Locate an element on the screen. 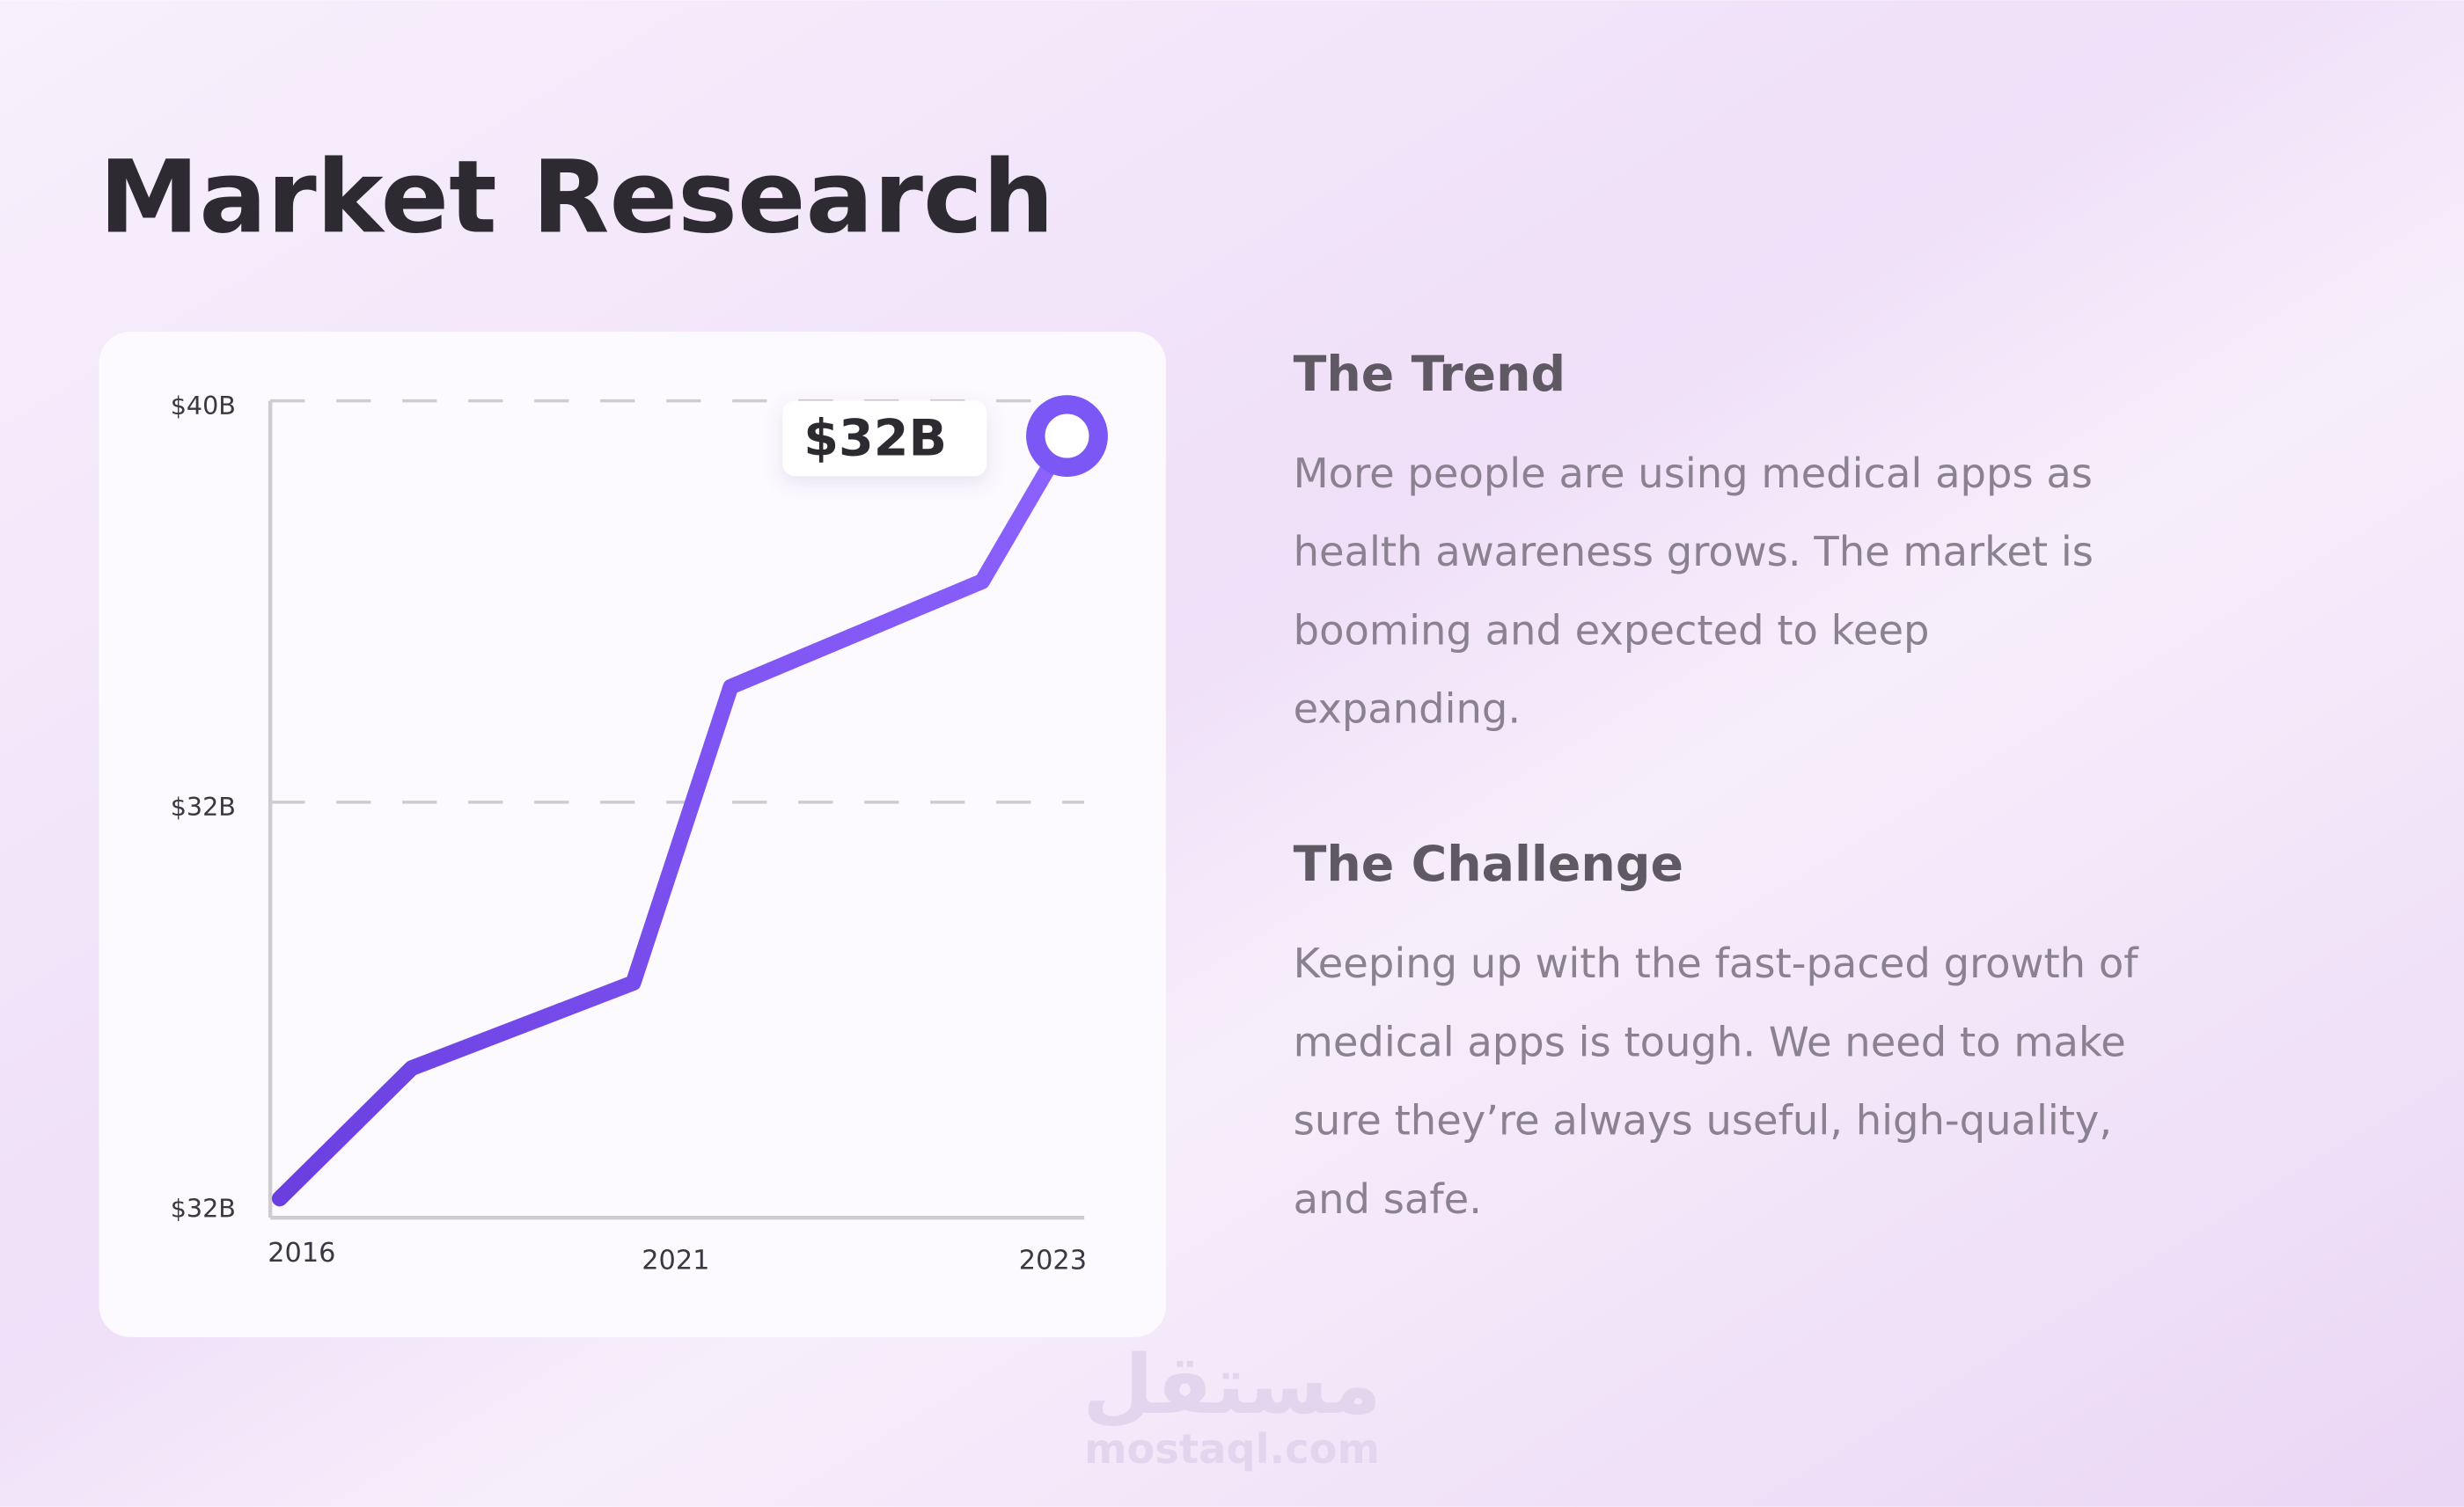 The image size is (2464, 1507). section-text: health awareness grows. The market is is located at coordinates (1694, 551).